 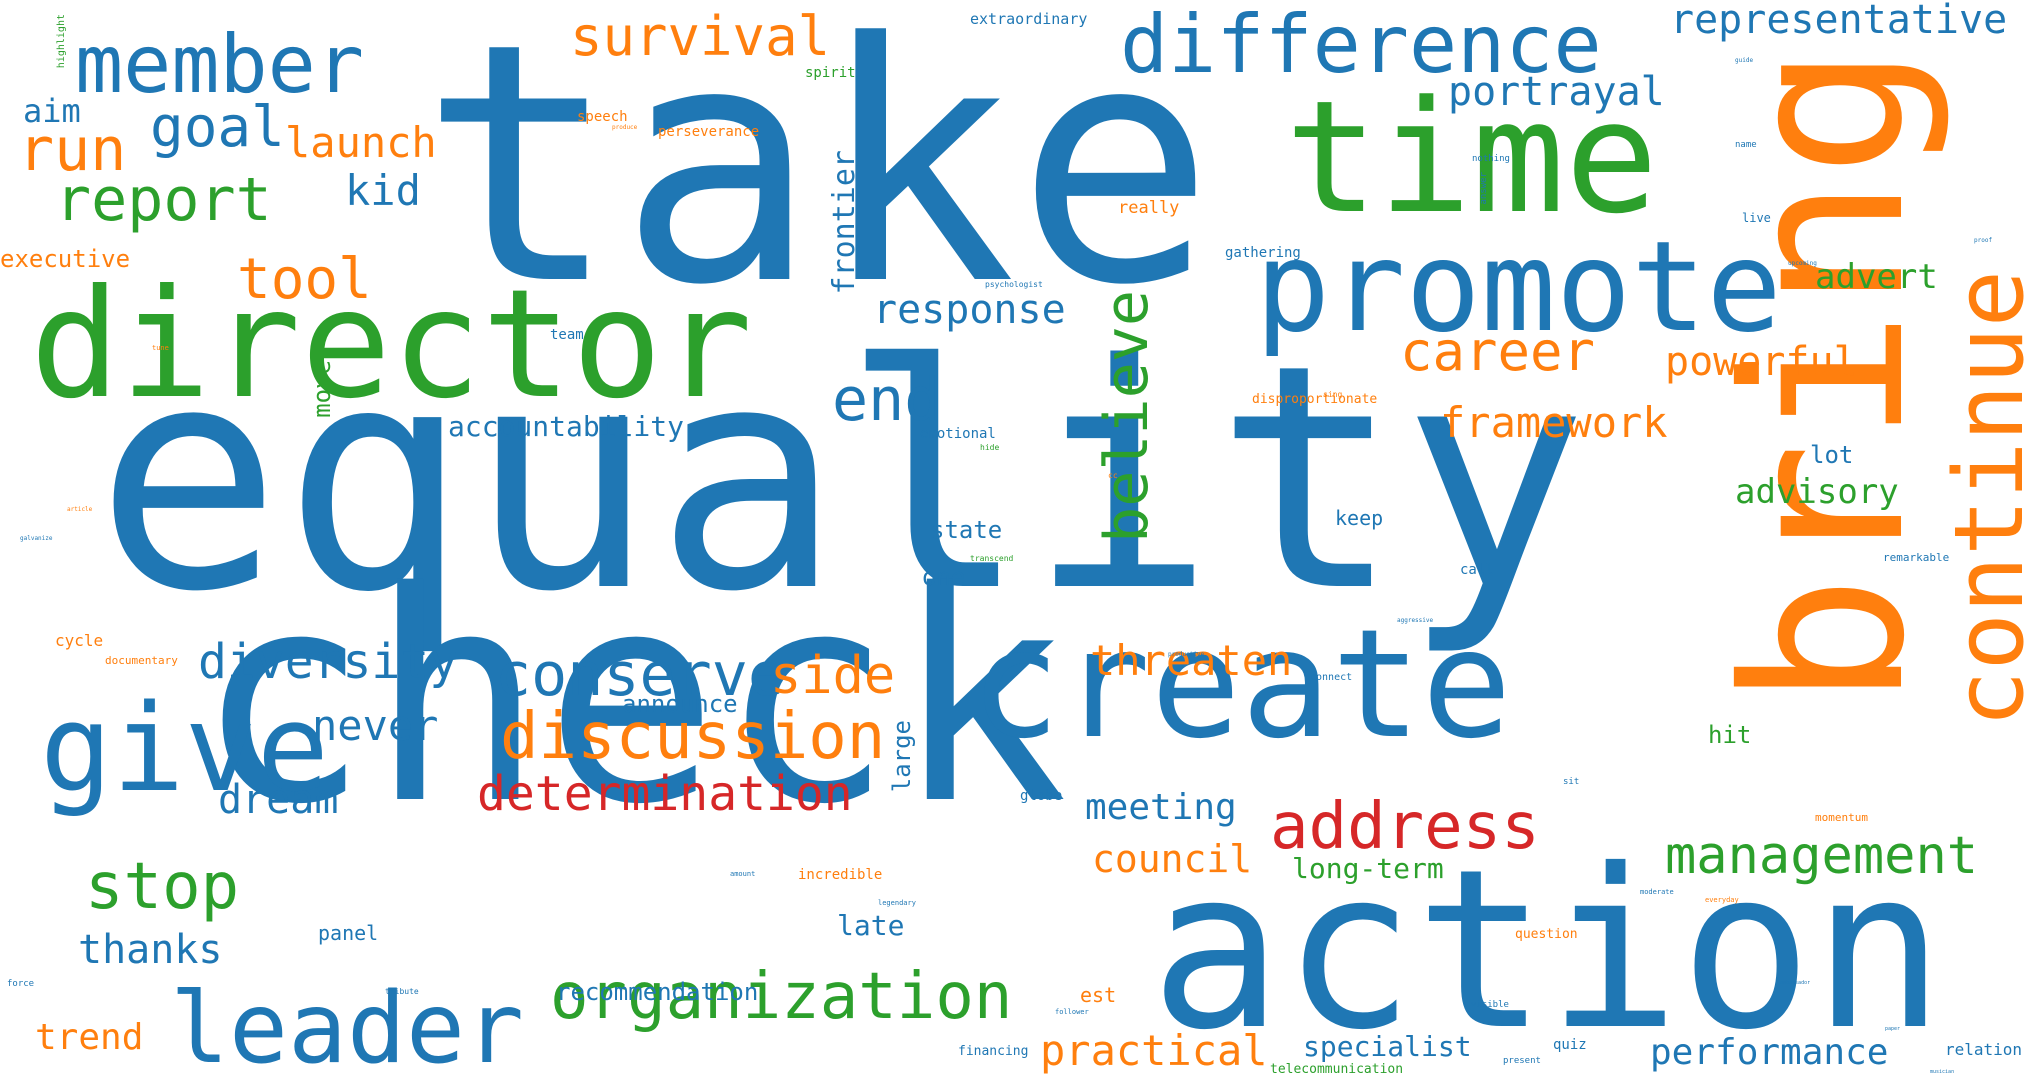 What do you see at coordinates (391, 345) in the screenshot?
I see `word-director: director` at bounding box center [391, 345].